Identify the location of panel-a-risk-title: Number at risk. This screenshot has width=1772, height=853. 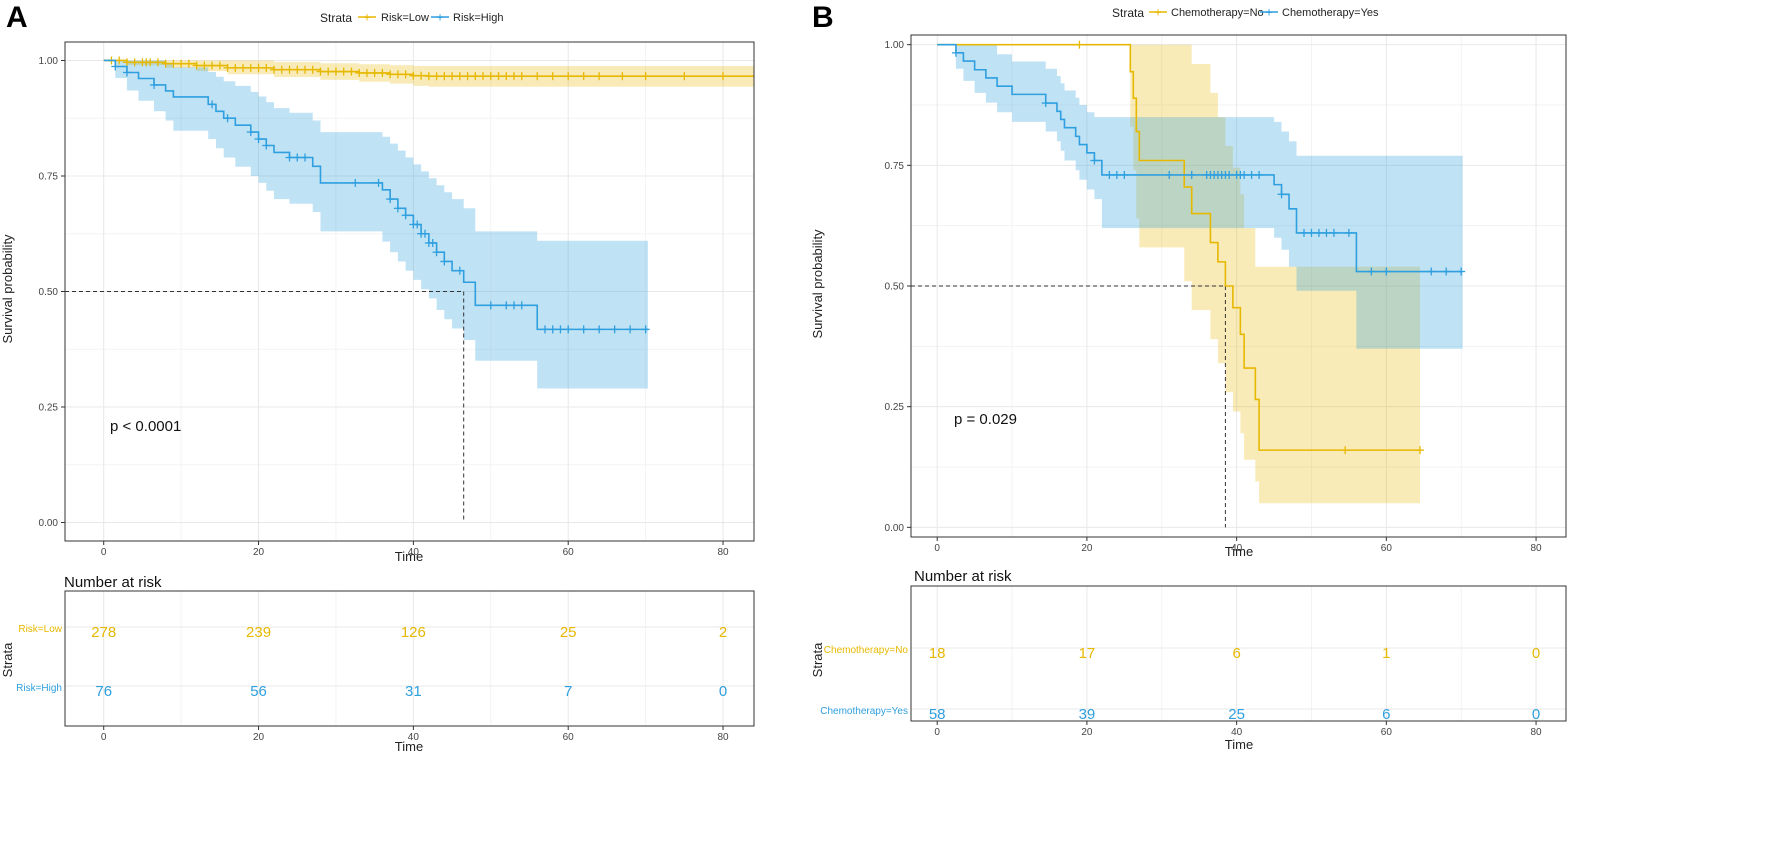
(113, 582).